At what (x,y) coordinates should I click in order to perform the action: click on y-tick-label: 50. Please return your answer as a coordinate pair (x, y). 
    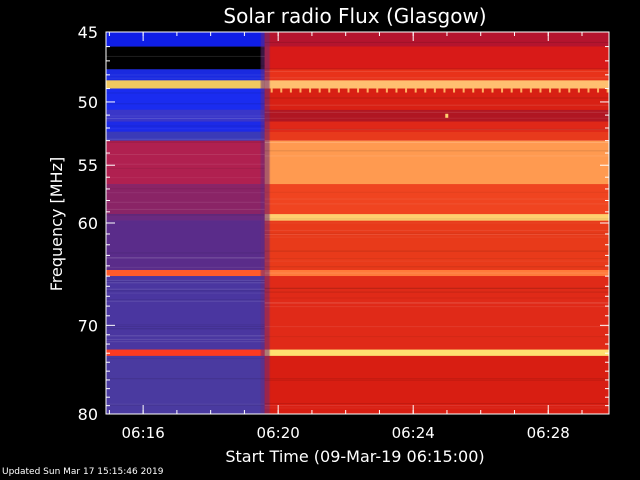
    Looking at the image, I should click on (88, 102).